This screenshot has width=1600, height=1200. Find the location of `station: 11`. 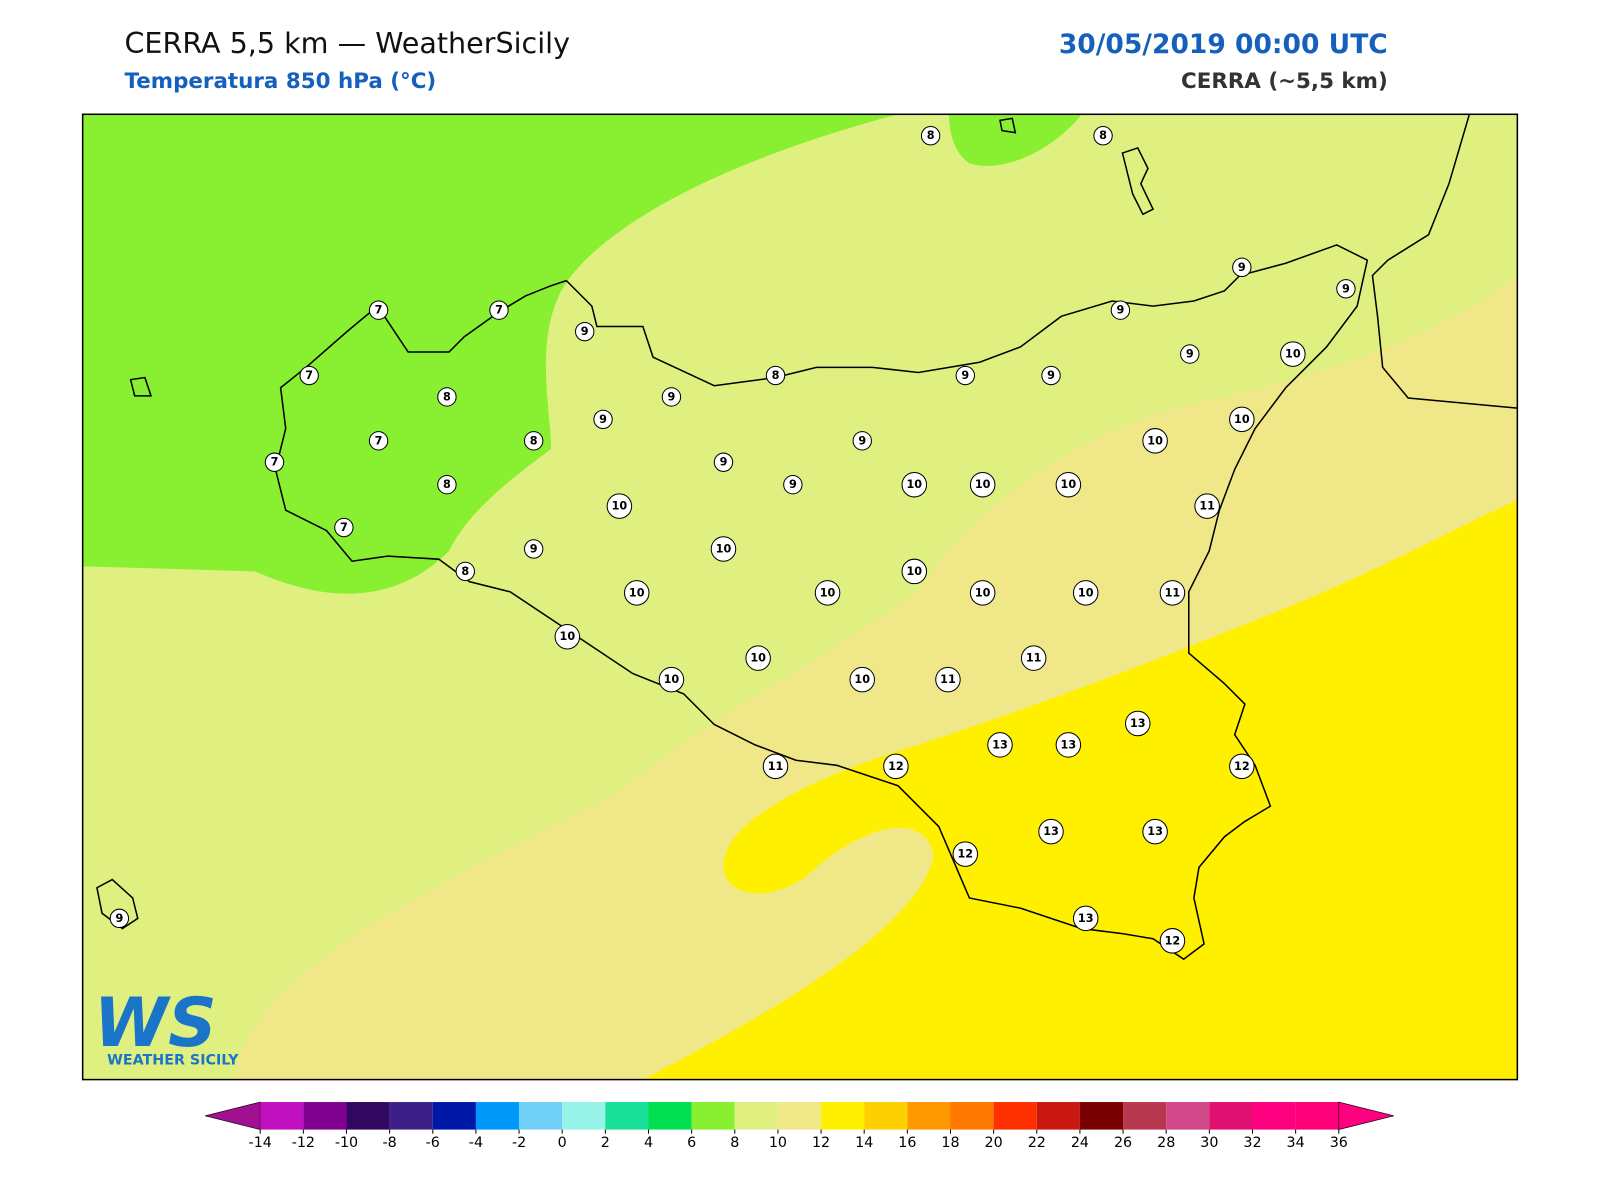

station: 11 is located at coordinates (1172, 593).